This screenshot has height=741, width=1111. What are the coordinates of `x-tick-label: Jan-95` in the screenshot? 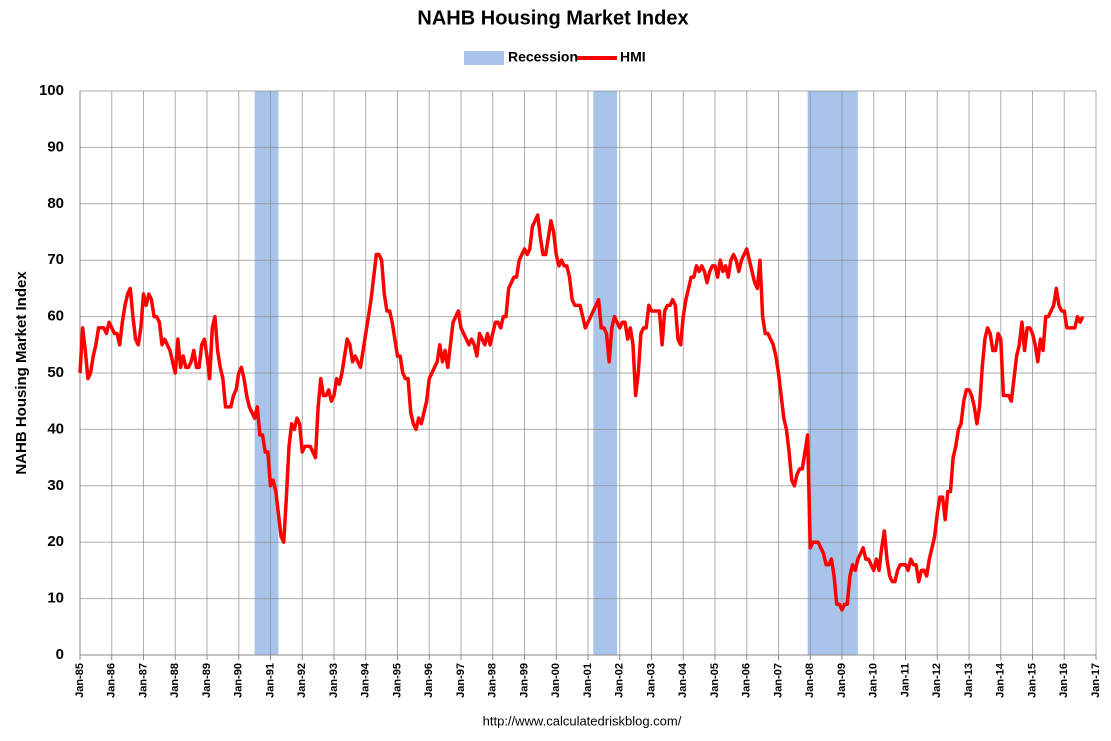 It's located at (397, 680).